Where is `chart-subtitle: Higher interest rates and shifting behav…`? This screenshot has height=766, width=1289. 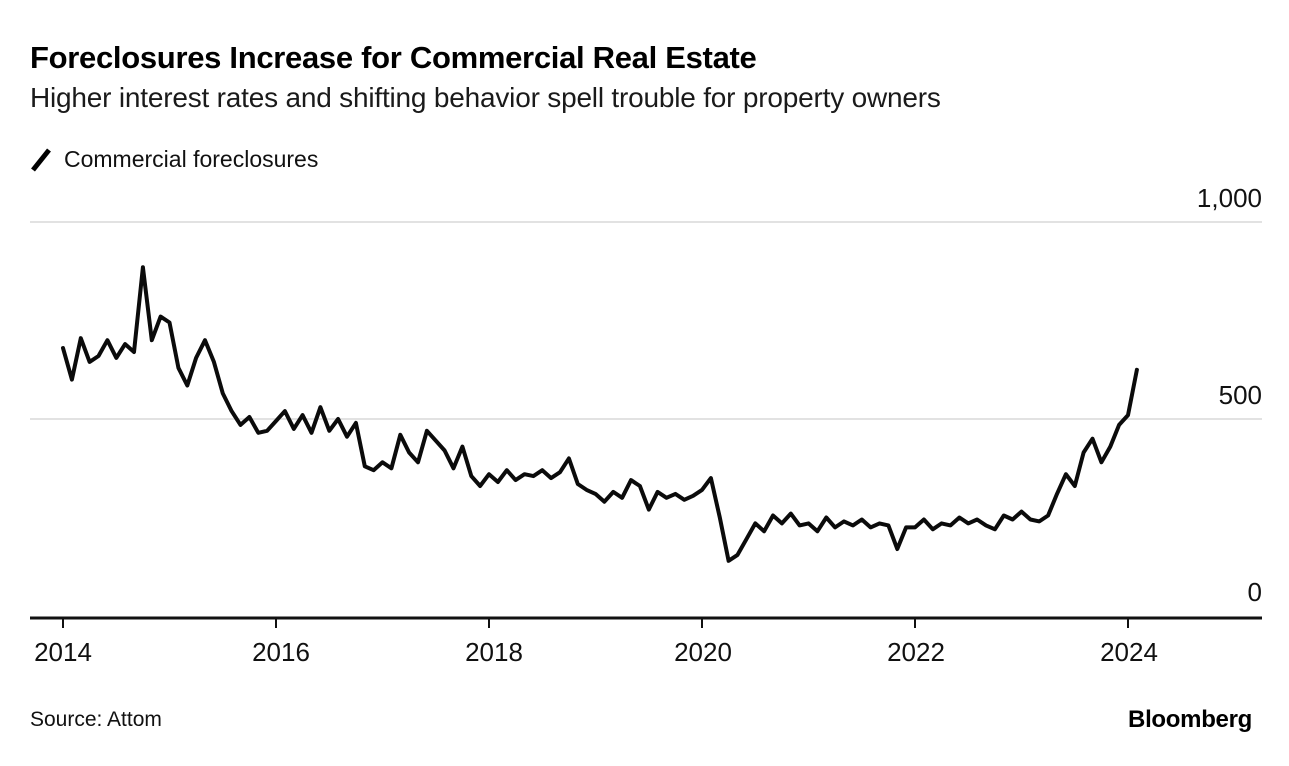
chart-subtitle: Higher interest rates and shifting behav… is located at coordinates (485, 97).